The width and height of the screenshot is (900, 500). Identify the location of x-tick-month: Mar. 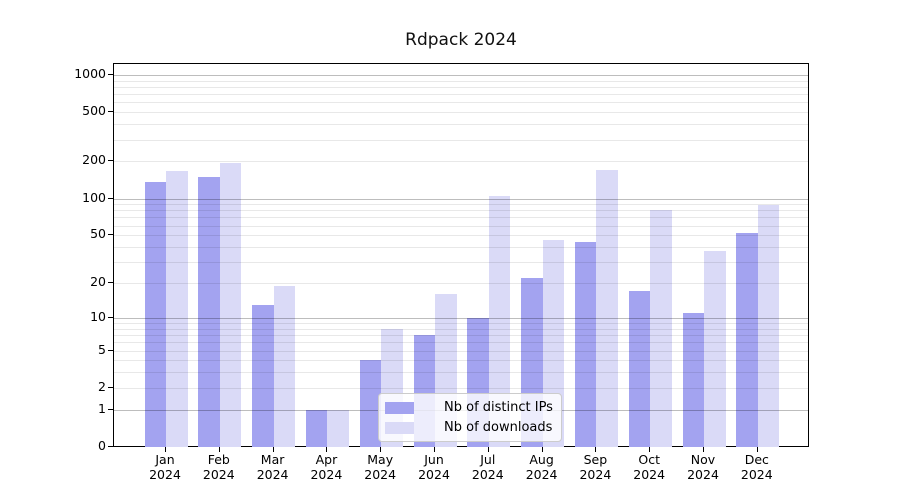
(272, 459).